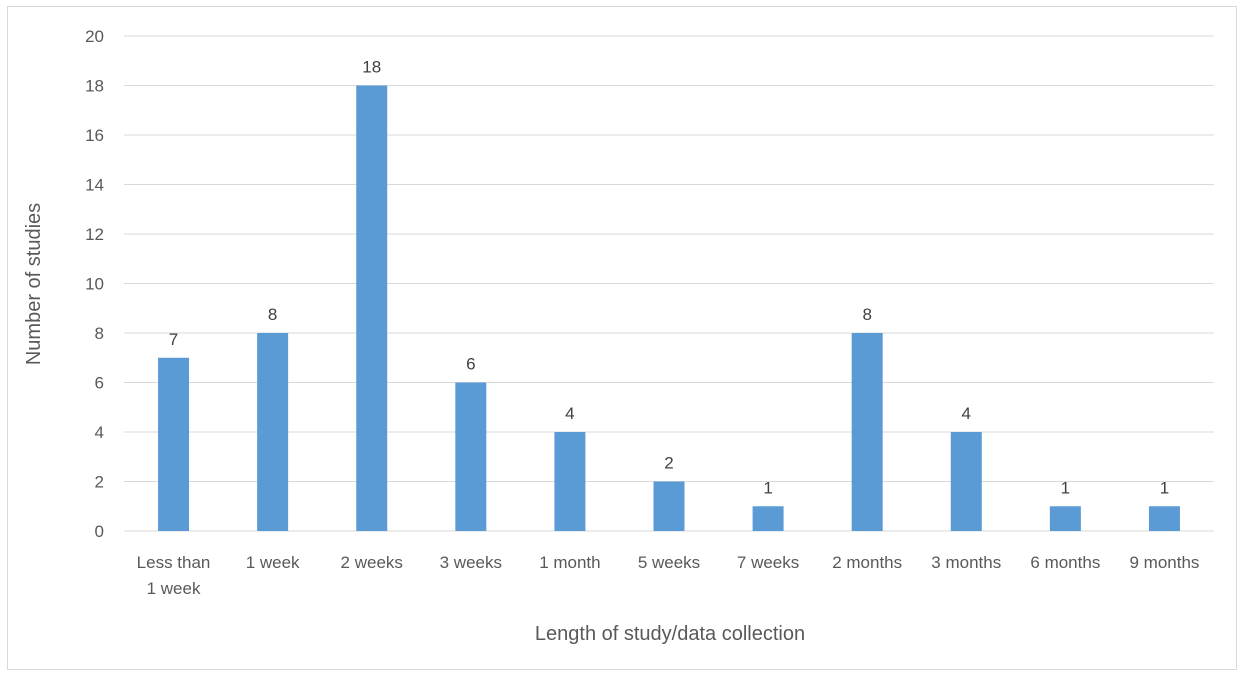 This screenshot has width=1239, height=673. Describe the element at coordinates (867, 562) in the screenshot. I see `x-tick-label: 2 months` at that location.